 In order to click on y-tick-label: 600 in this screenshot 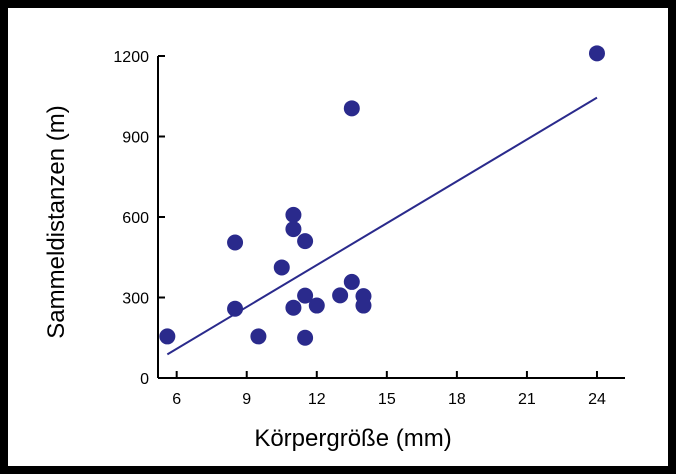, I will do `click(135, 218)`.